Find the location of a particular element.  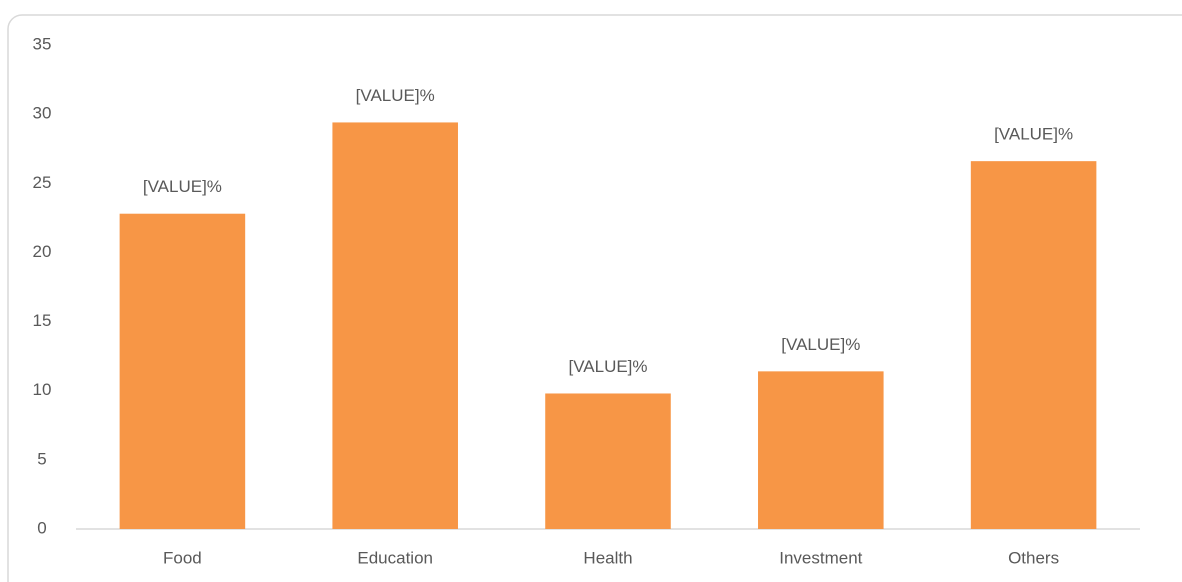

y-tick-label: 30 is located at coordinates (42, 113).